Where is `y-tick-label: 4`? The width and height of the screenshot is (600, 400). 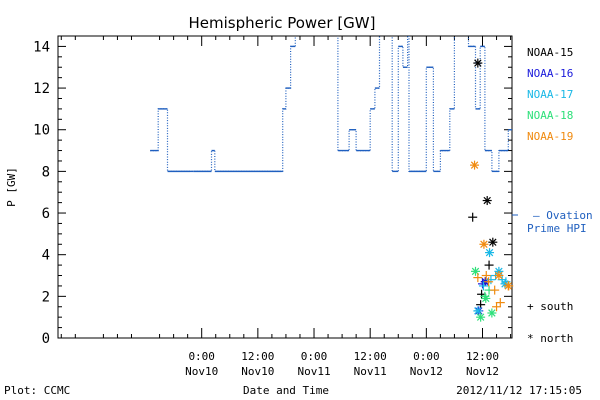 y-tick-label: 4 is located at coordinates (46, 256).